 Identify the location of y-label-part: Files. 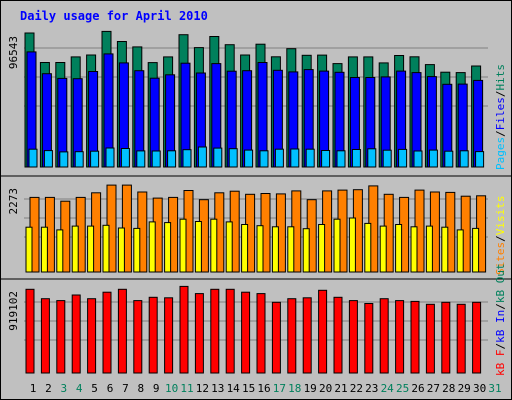
(500, 113).